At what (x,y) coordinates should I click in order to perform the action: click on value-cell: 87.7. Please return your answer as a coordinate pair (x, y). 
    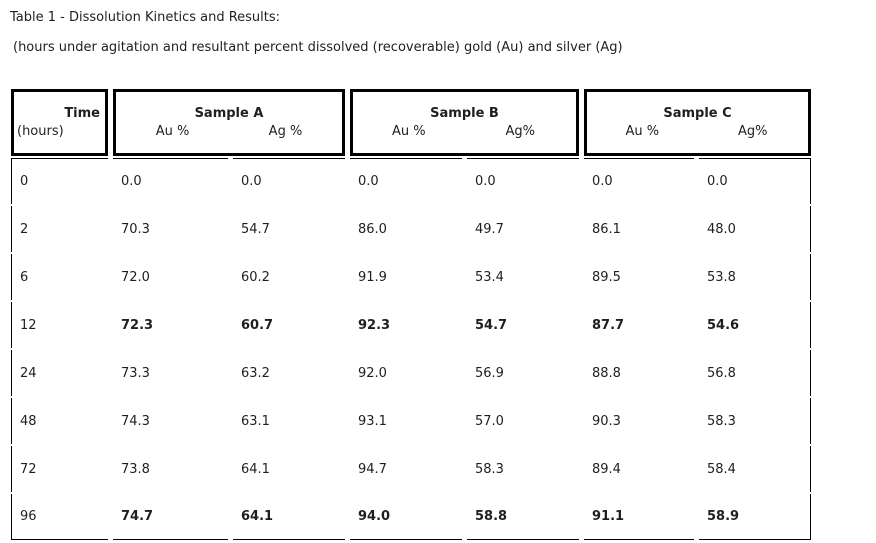
    Looking at the image, I should click on (608, 325).